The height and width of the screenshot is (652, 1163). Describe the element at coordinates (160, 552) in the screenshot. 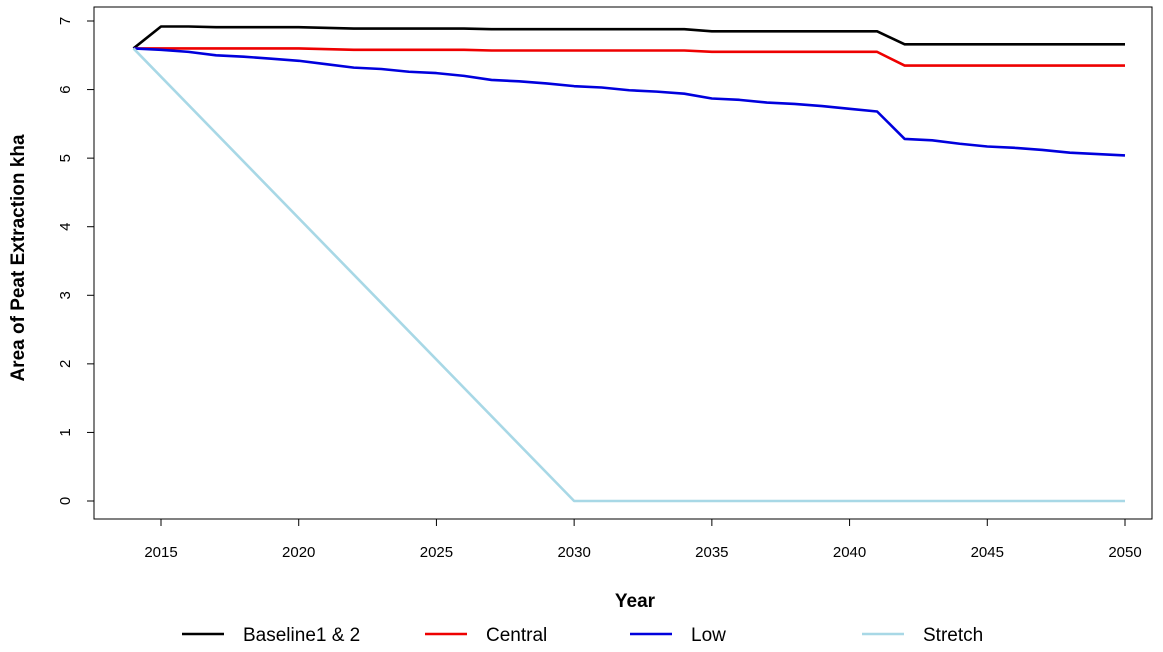

I see `x-tick-label: 2015` at that location.